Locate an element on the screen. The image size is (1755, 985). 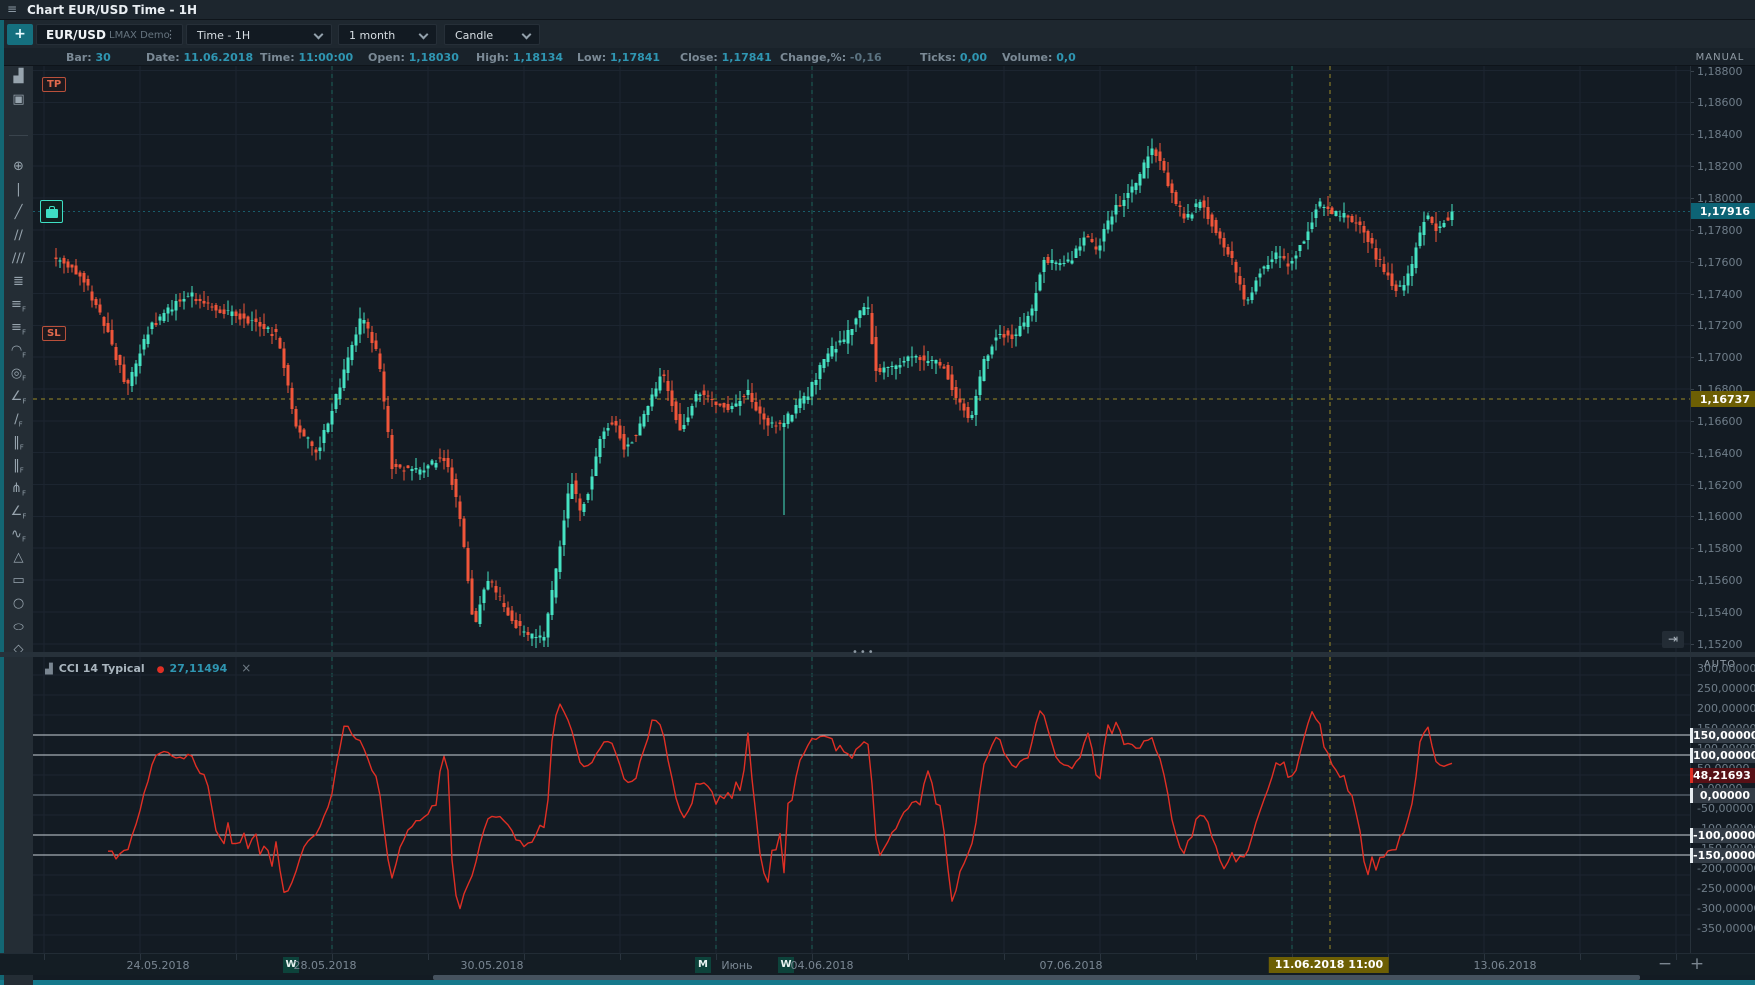
info-label: Bar: is located at coordinates (81, 57).